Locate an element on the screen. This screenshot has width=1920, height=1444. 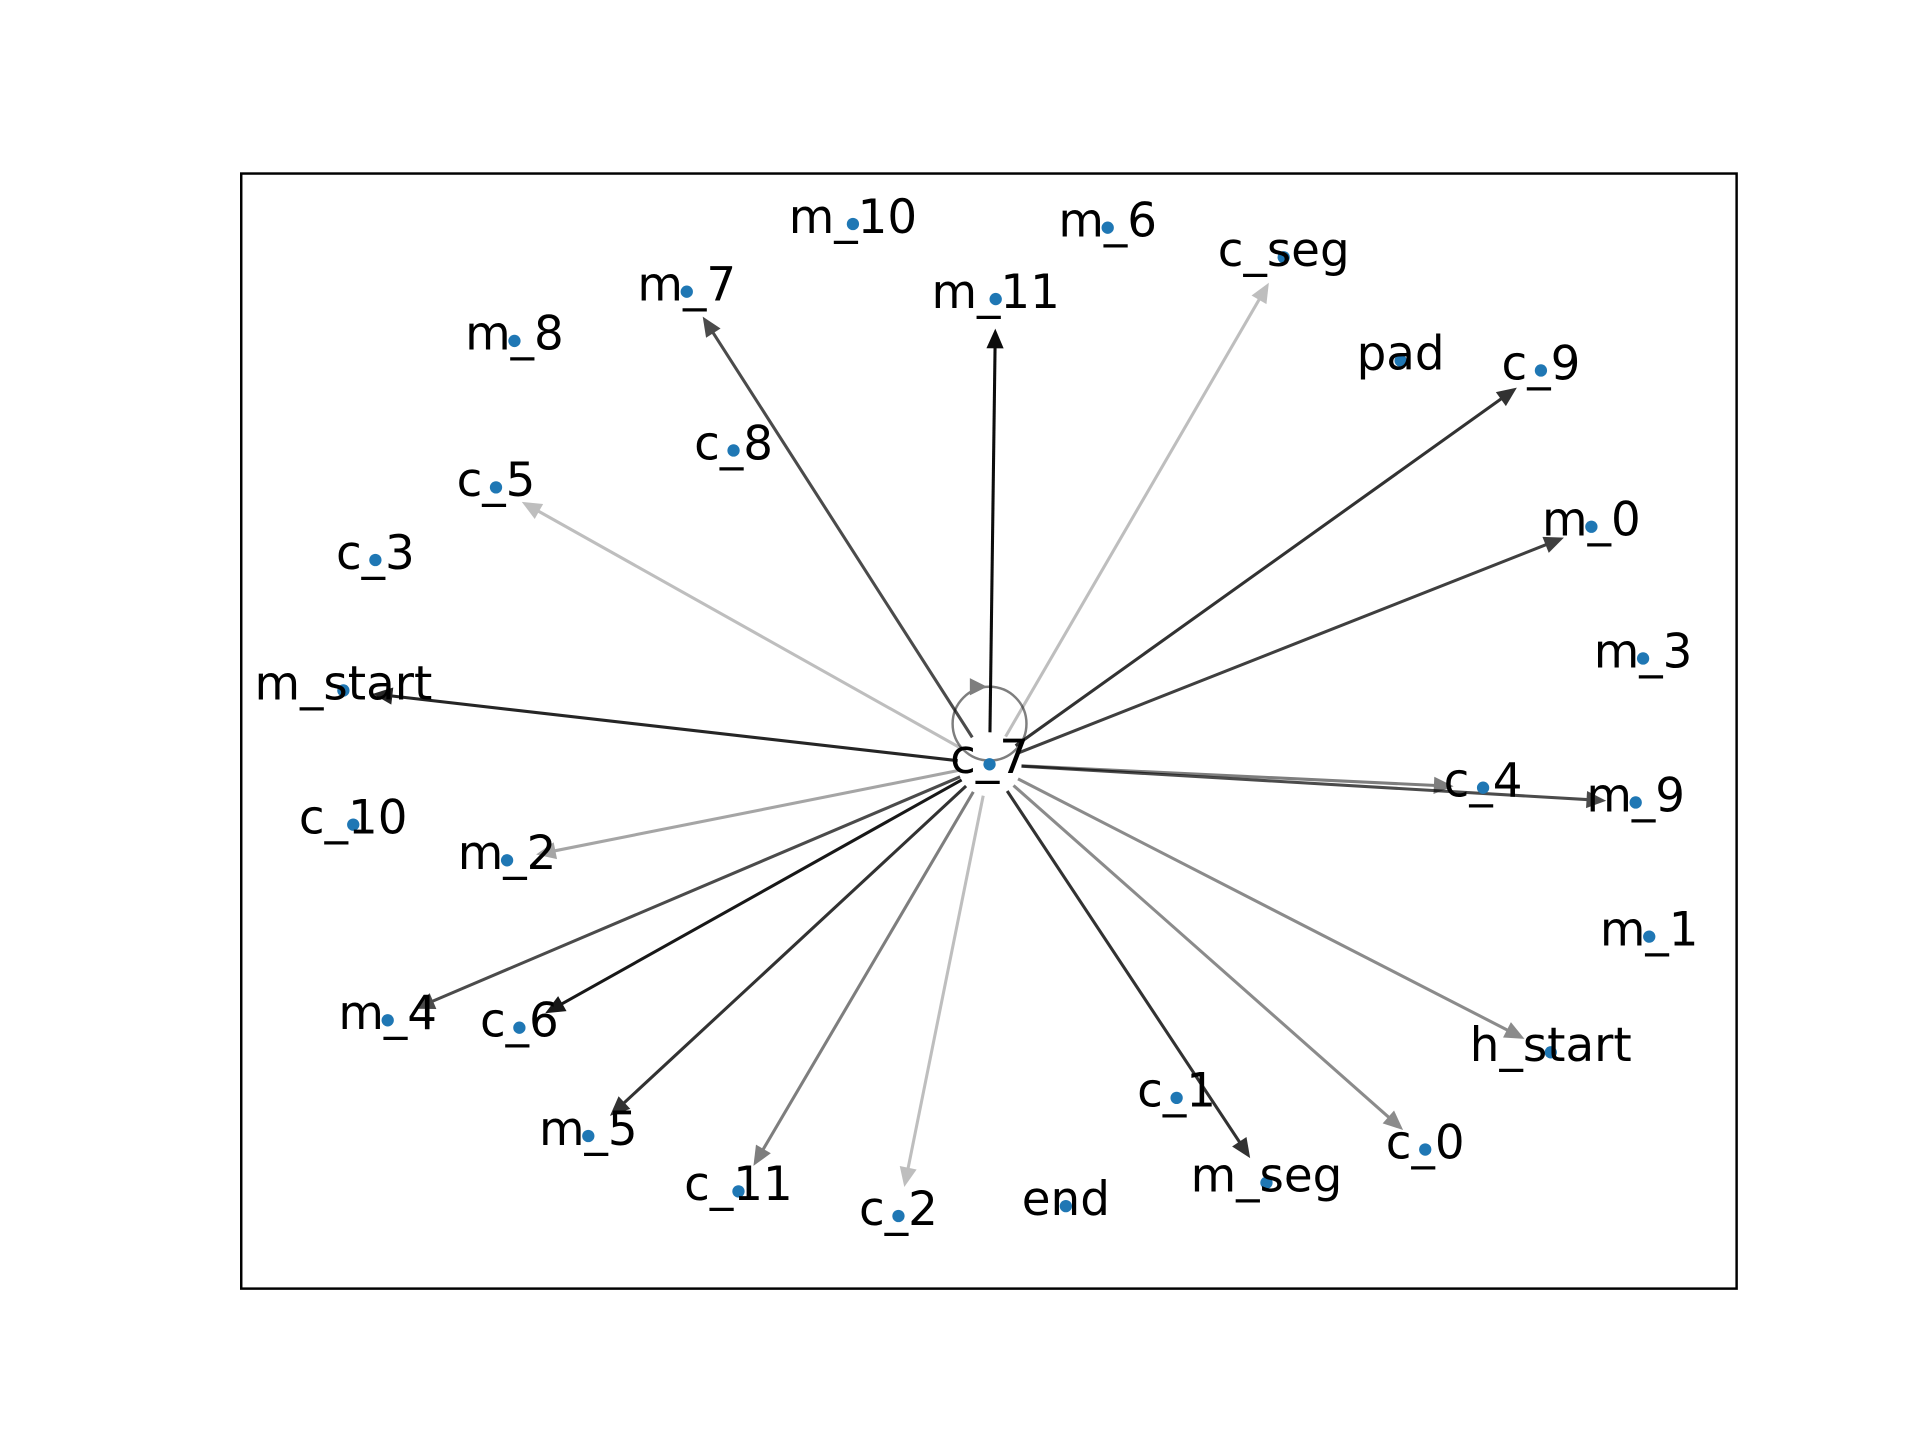
node-label: c_8 is located at coordinates (733, 444).